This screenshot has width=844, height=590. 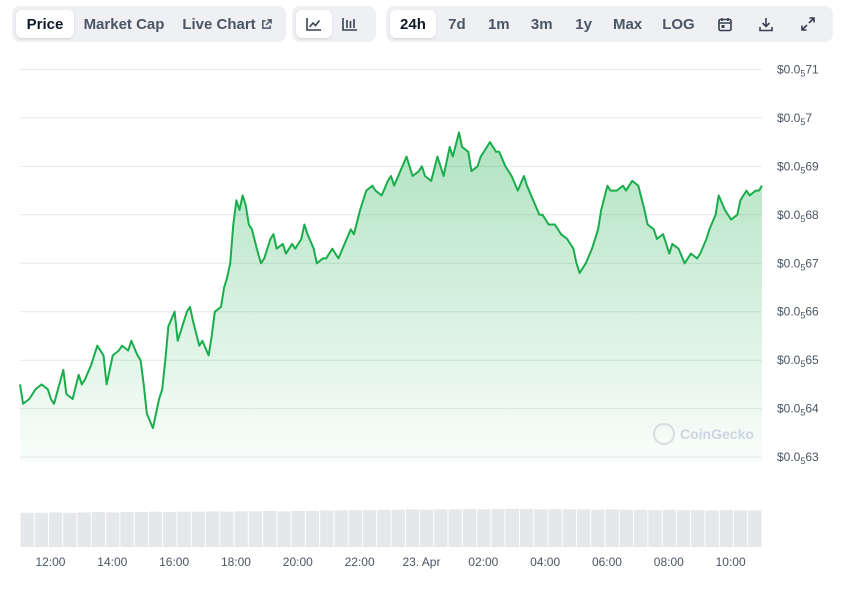 What do you see at coordinates (717, 434) in the screenshot?
I see `watermark-text: CoinGecko` at bounding box center [717, 434].